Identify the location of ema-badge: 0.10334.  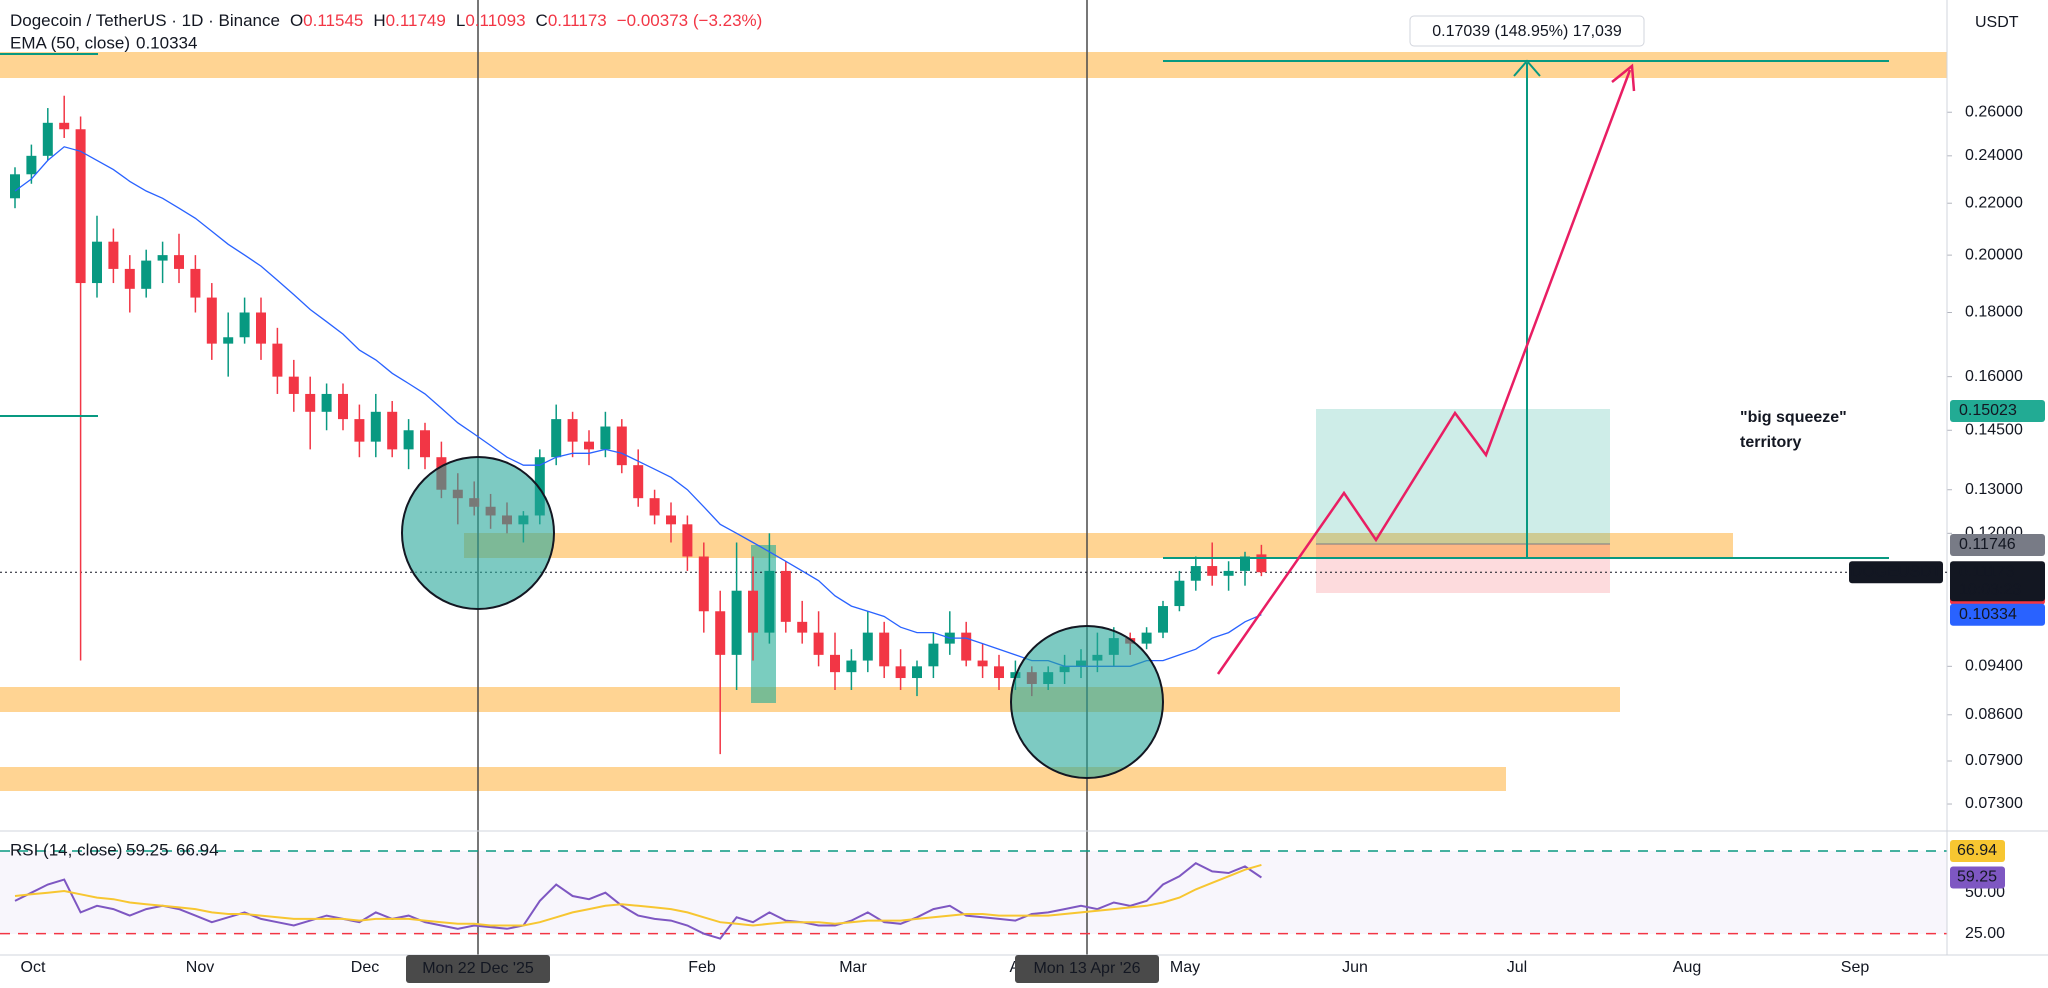
(1988, 614).